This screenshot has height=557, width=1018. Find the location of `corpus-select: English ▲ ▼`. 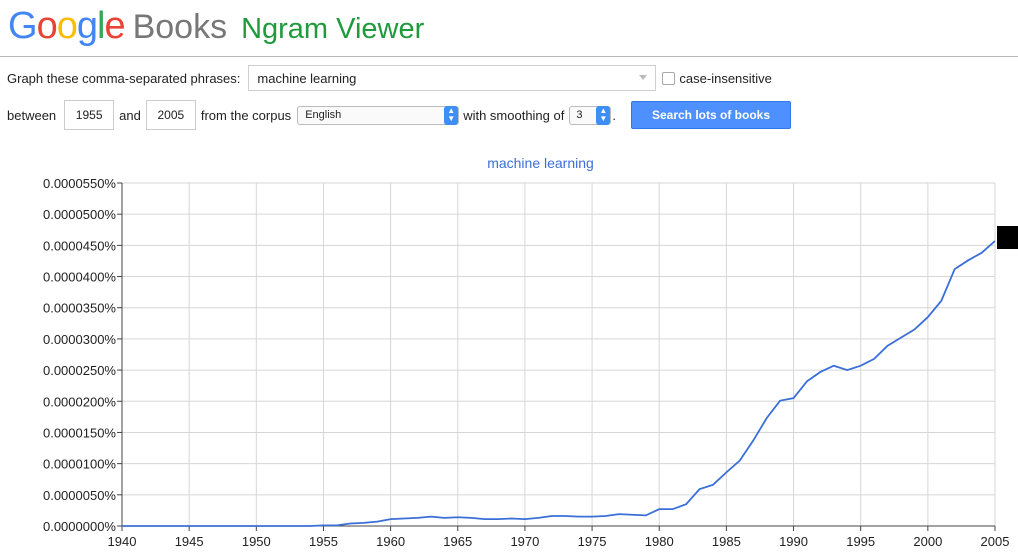

corpus-select: English ▲ ▼ is located at coordinates (378, 115).